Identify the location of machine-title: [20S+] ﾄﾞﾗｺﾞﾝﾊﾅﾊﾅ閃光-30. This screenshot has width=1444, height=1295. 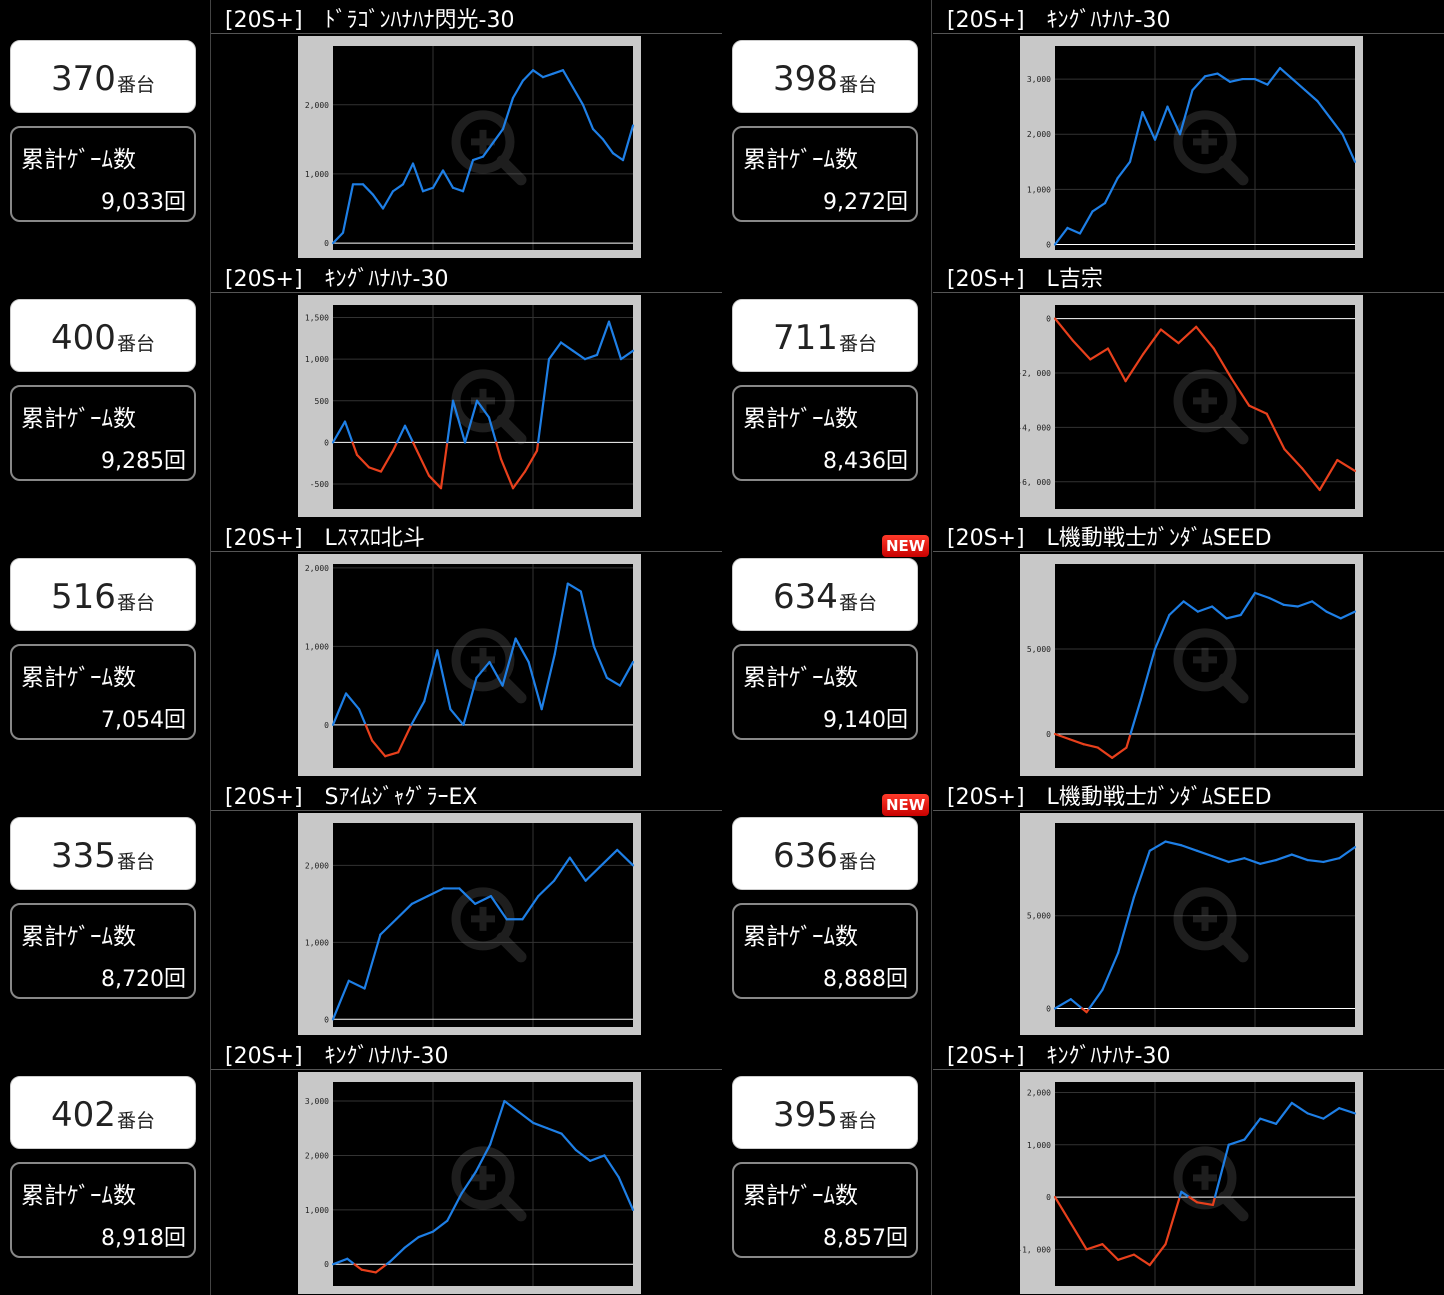
(370, 20).